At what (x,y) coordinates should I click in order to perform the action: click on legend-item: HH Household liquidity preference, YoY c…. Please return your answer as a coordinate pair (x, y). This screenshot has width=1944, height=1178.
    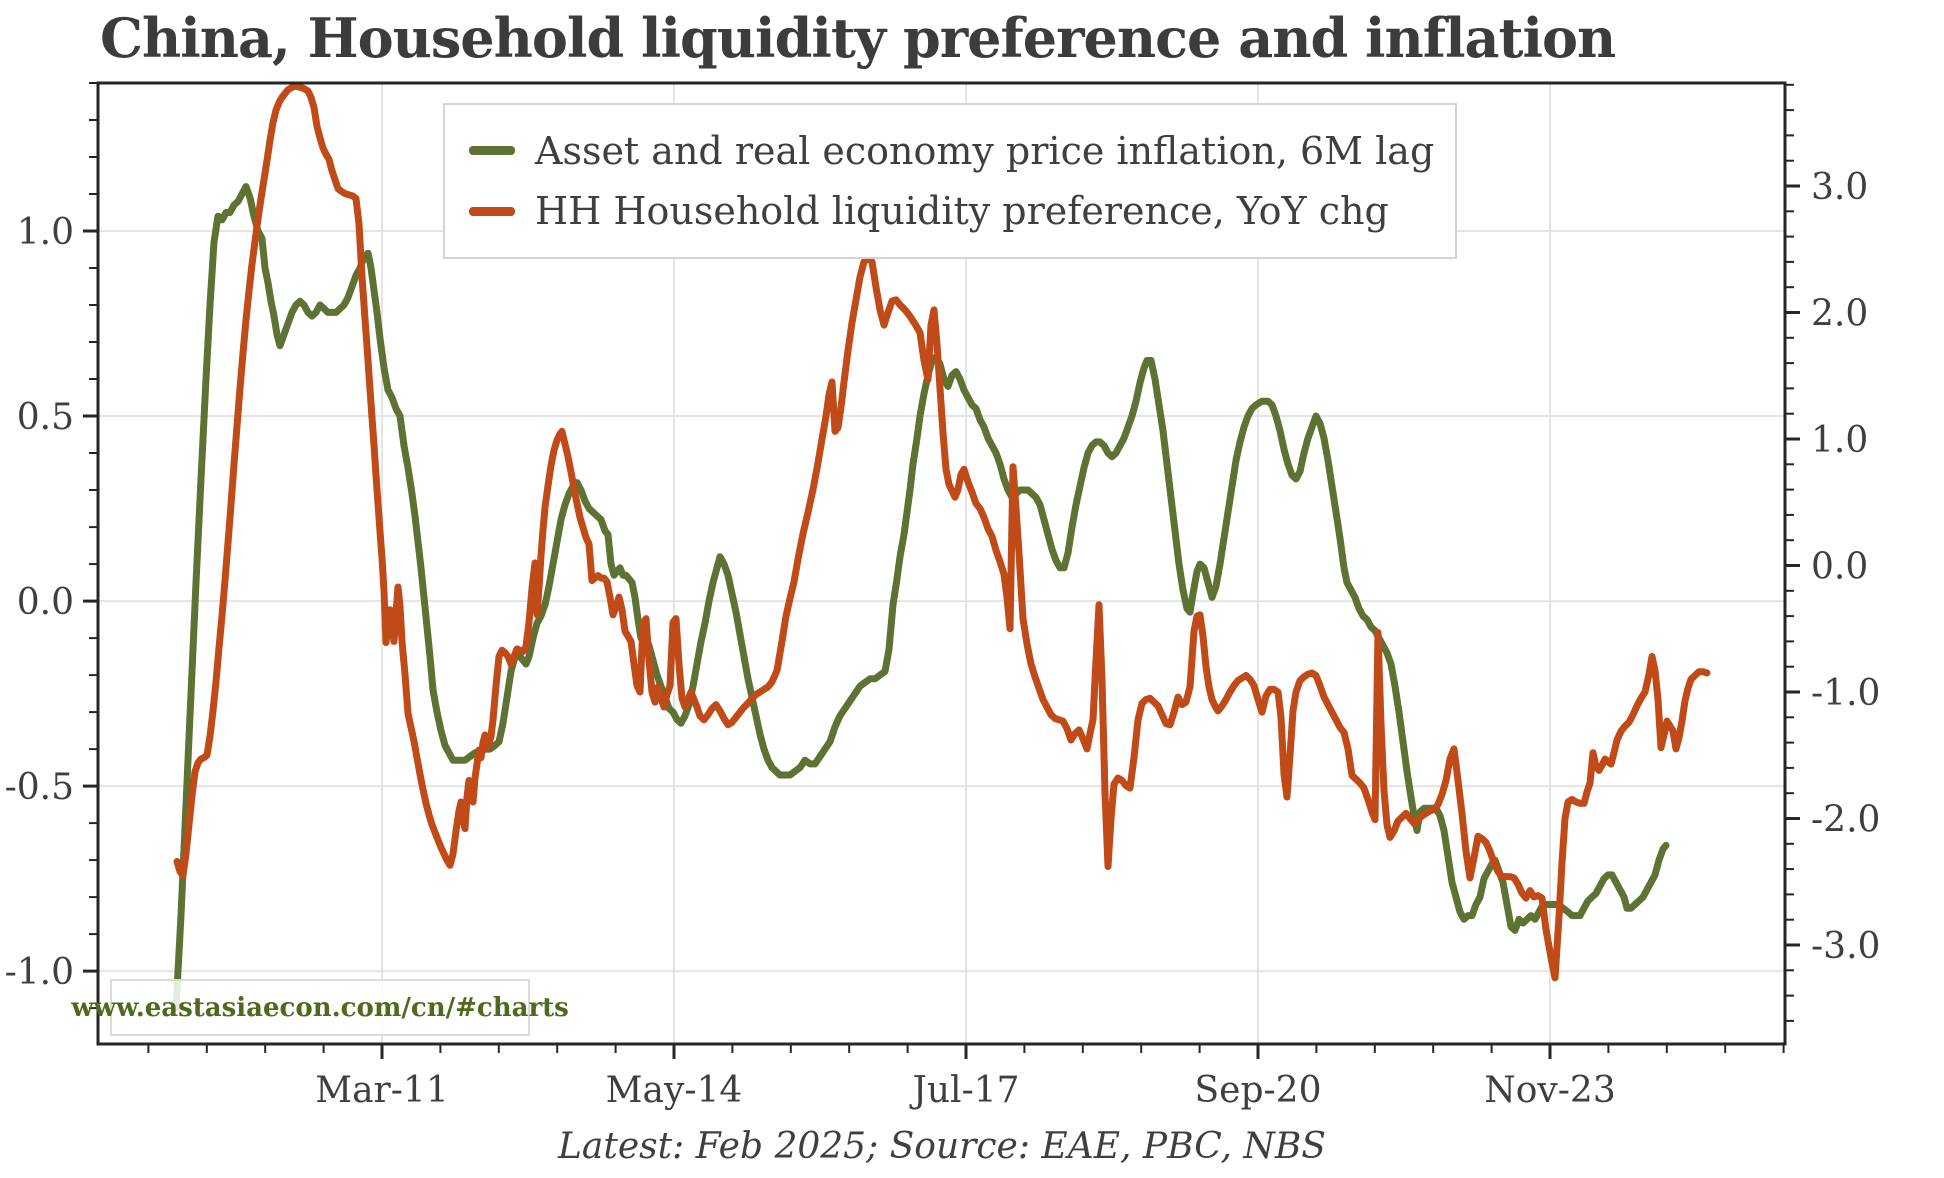
    Looking at the image, I should click on (962, 211).